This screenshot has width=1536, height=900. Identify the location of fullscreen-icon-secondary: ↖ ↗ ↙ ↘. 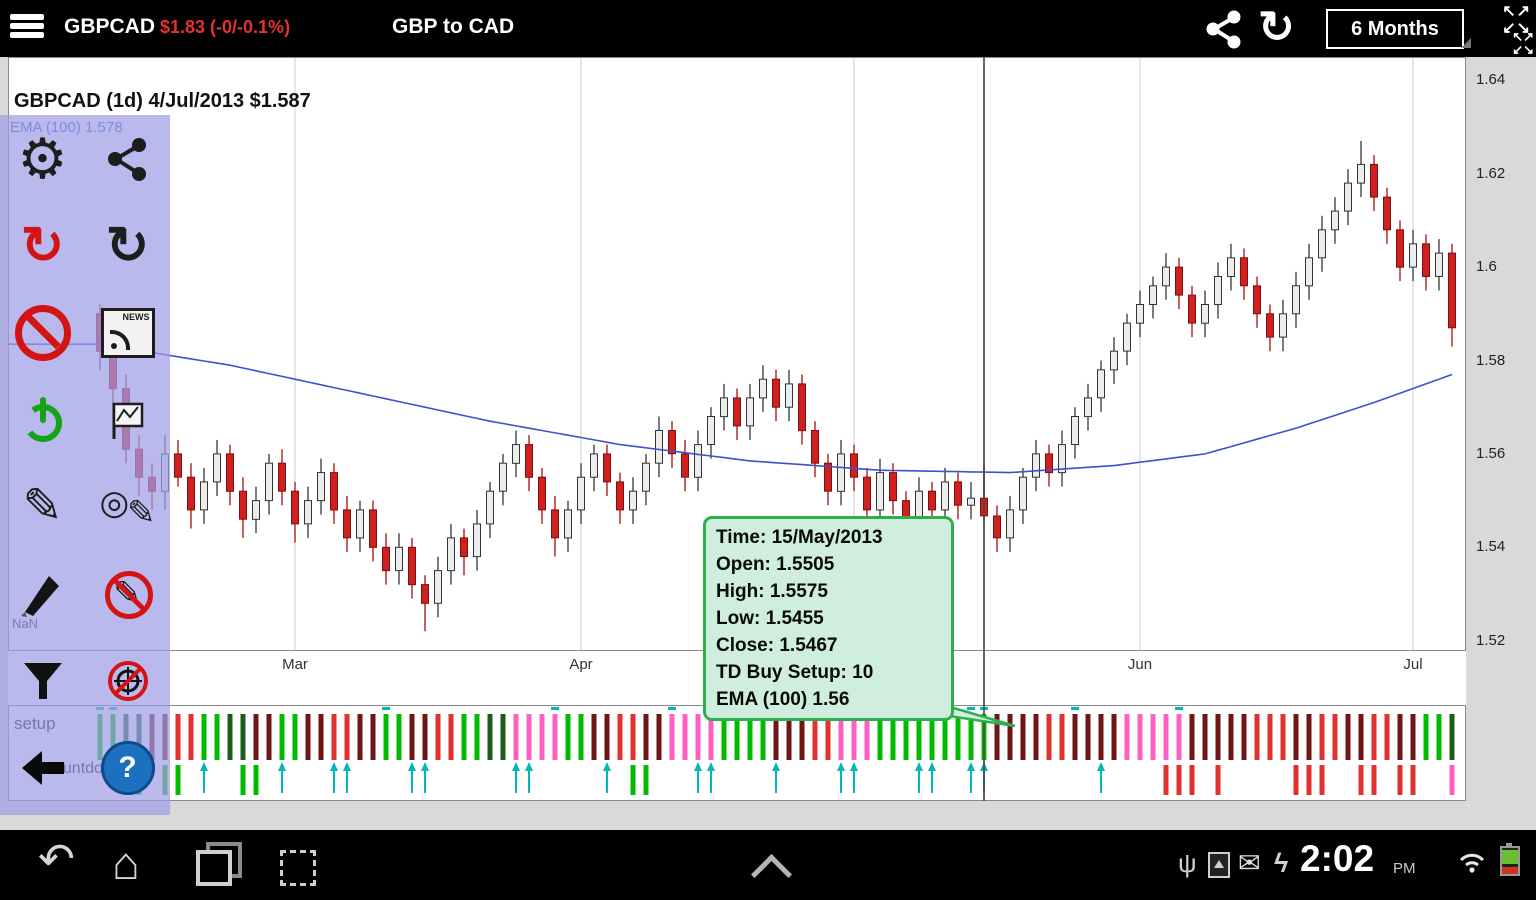
(1523, 43).